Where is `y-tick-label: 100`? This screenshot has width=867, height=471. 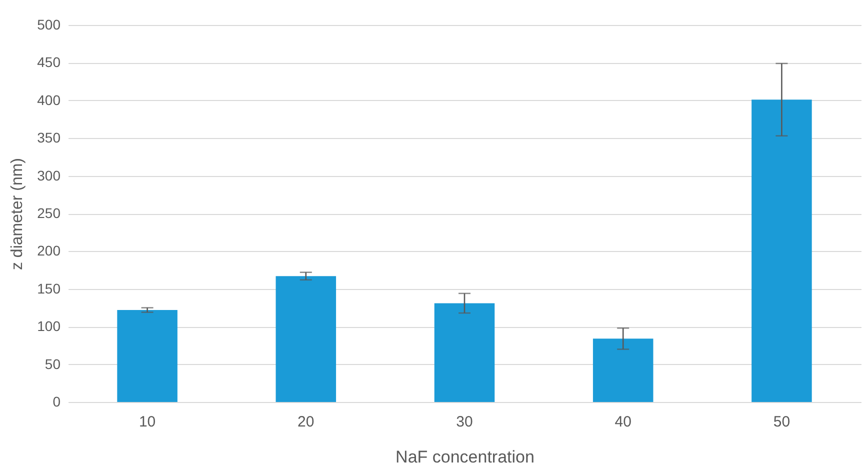 y-tick-label: 100 is located at coordinates (49, 326).